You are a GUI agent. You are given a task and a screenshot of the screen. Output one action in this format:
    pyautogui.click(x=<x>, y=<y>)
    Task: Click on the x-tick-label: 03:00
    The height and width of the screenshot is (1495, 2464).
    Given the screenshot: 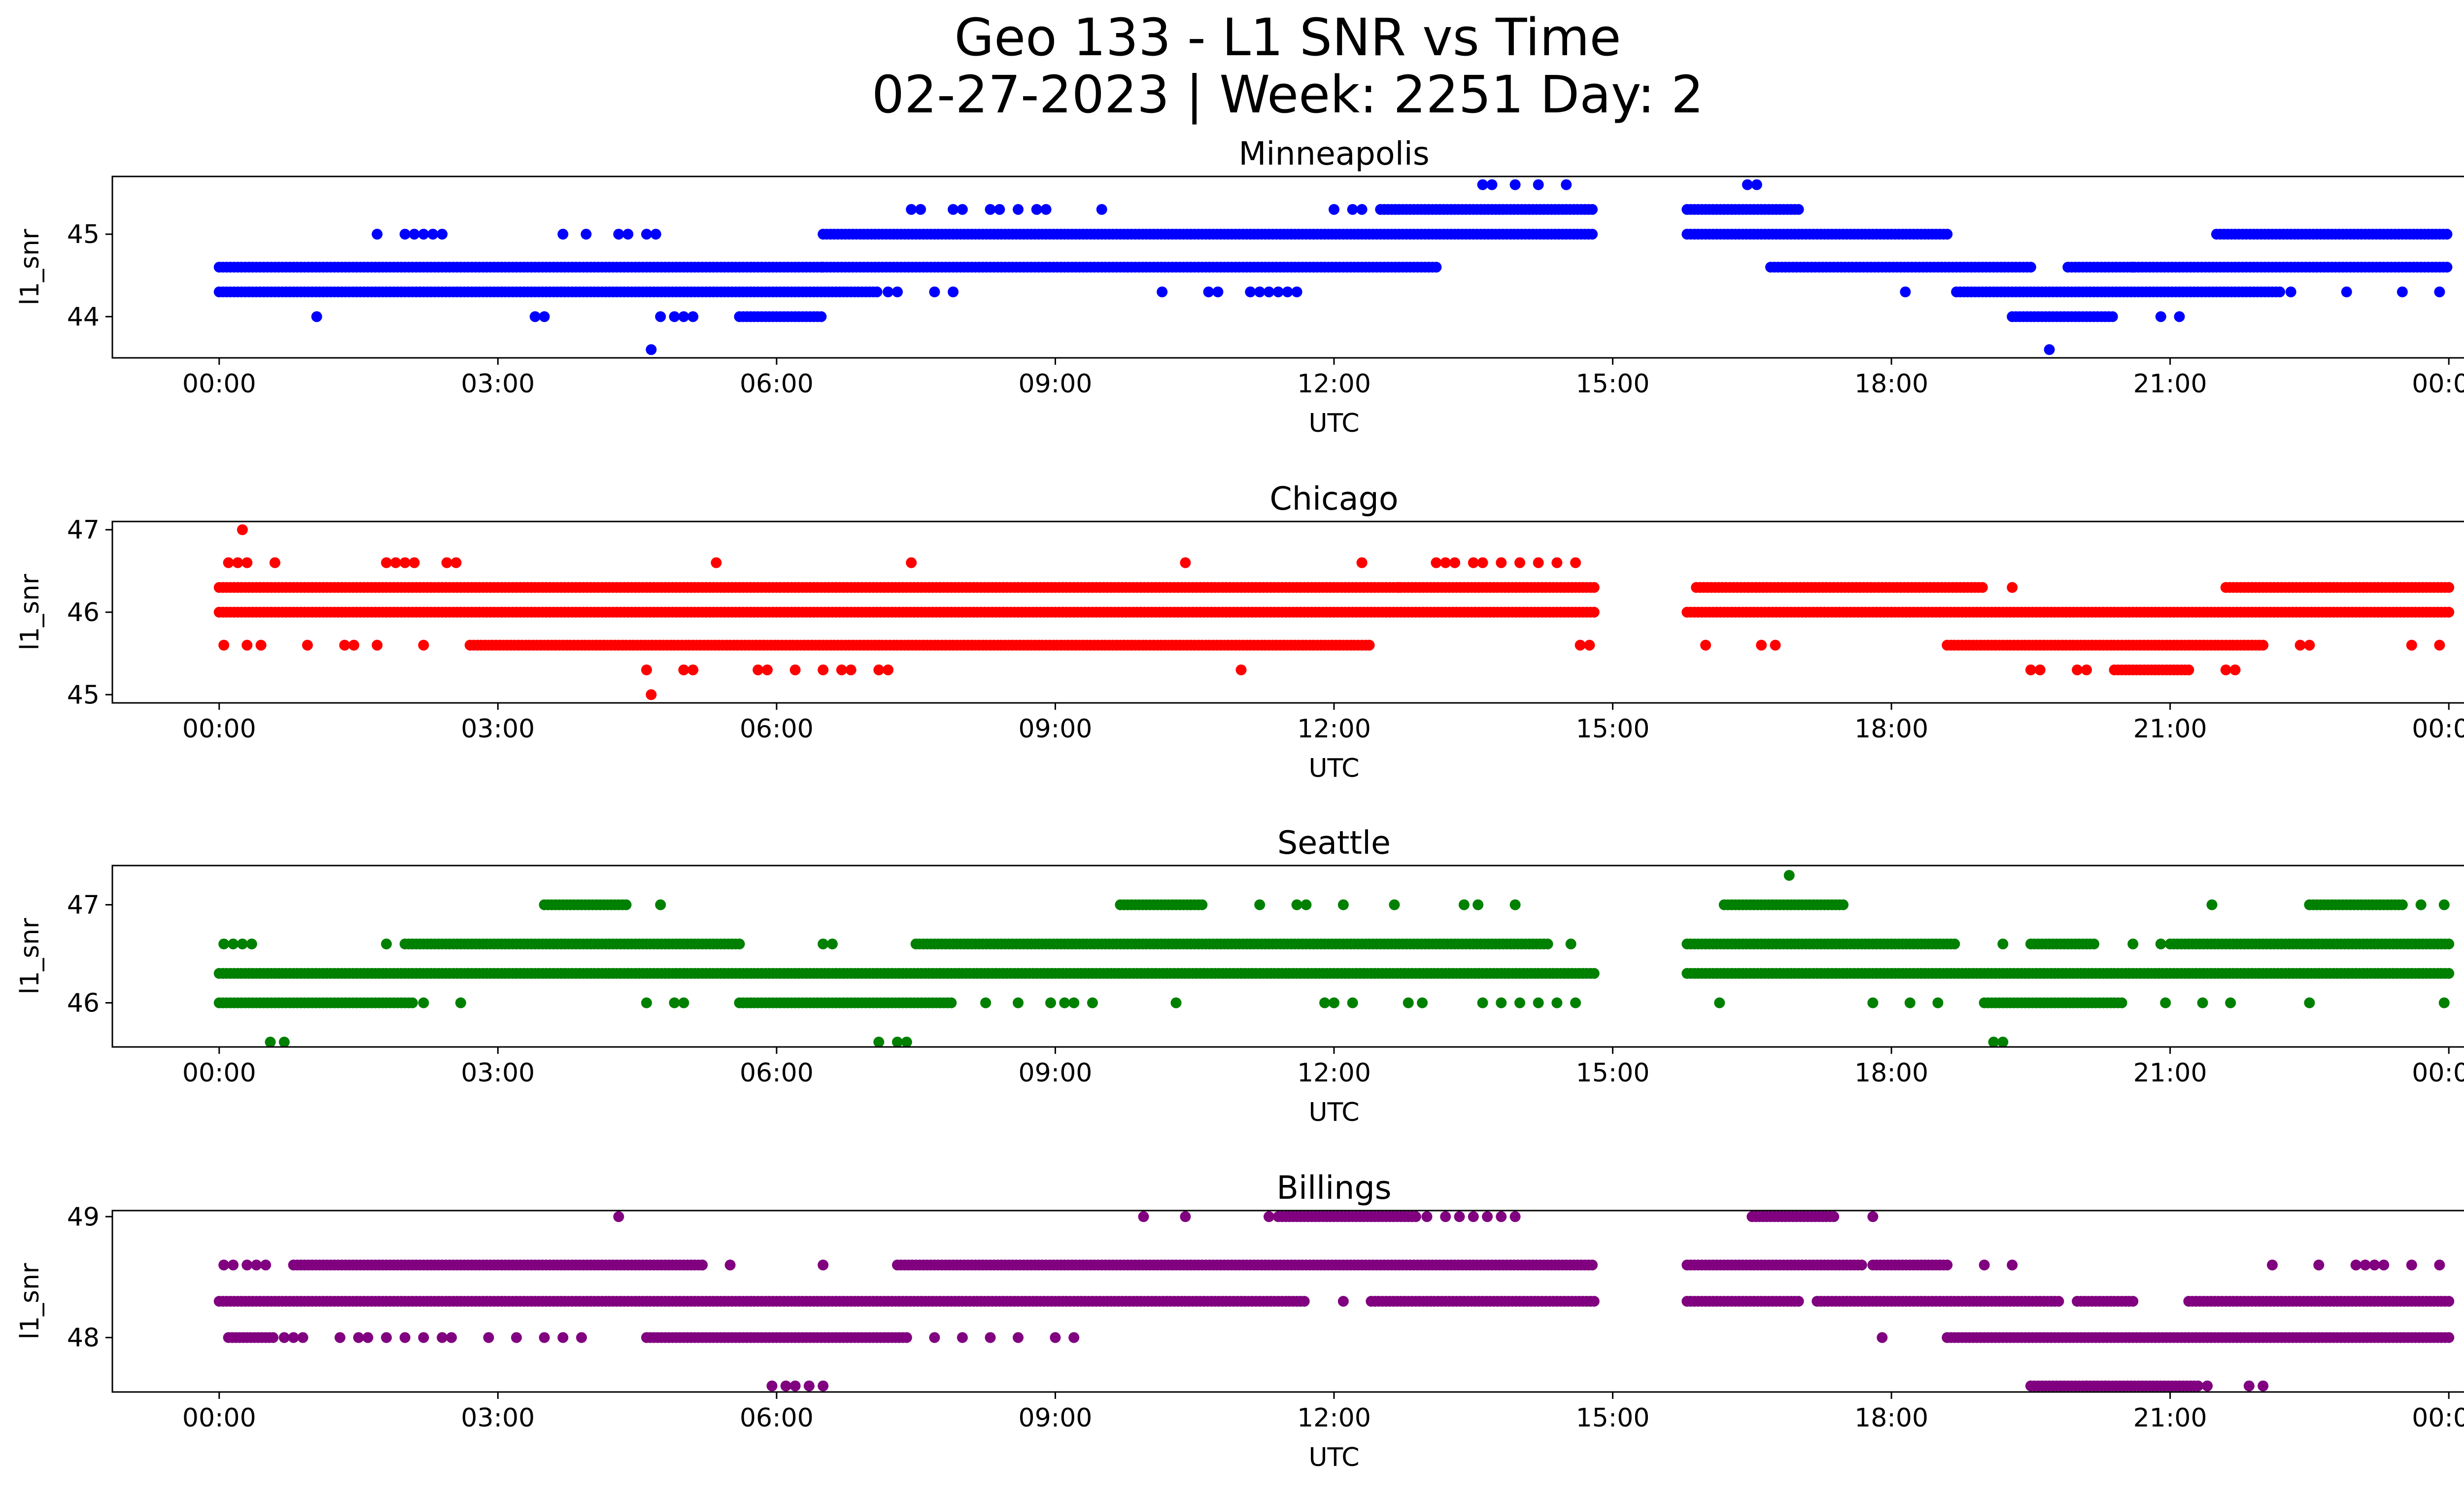 What is the action you would take?
    pyautogui.click(x=498, y=729)
    